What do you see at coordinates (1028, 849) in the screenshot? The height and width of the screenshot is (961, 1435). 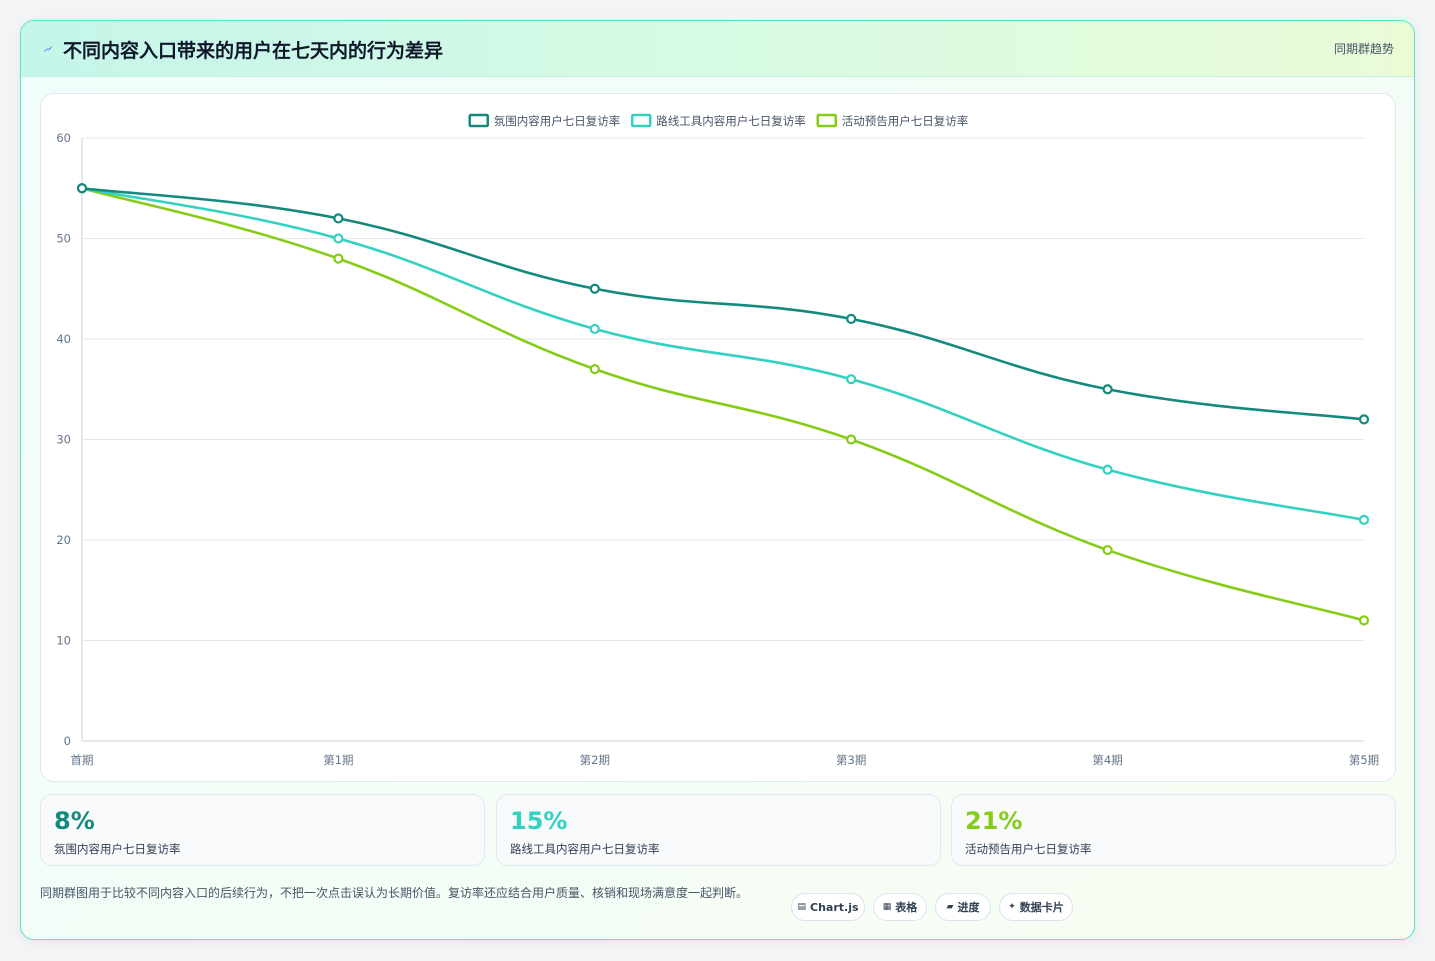 I see `kpi-label: 活动预告用户七日复访率` at bounding box center [1028, 849].